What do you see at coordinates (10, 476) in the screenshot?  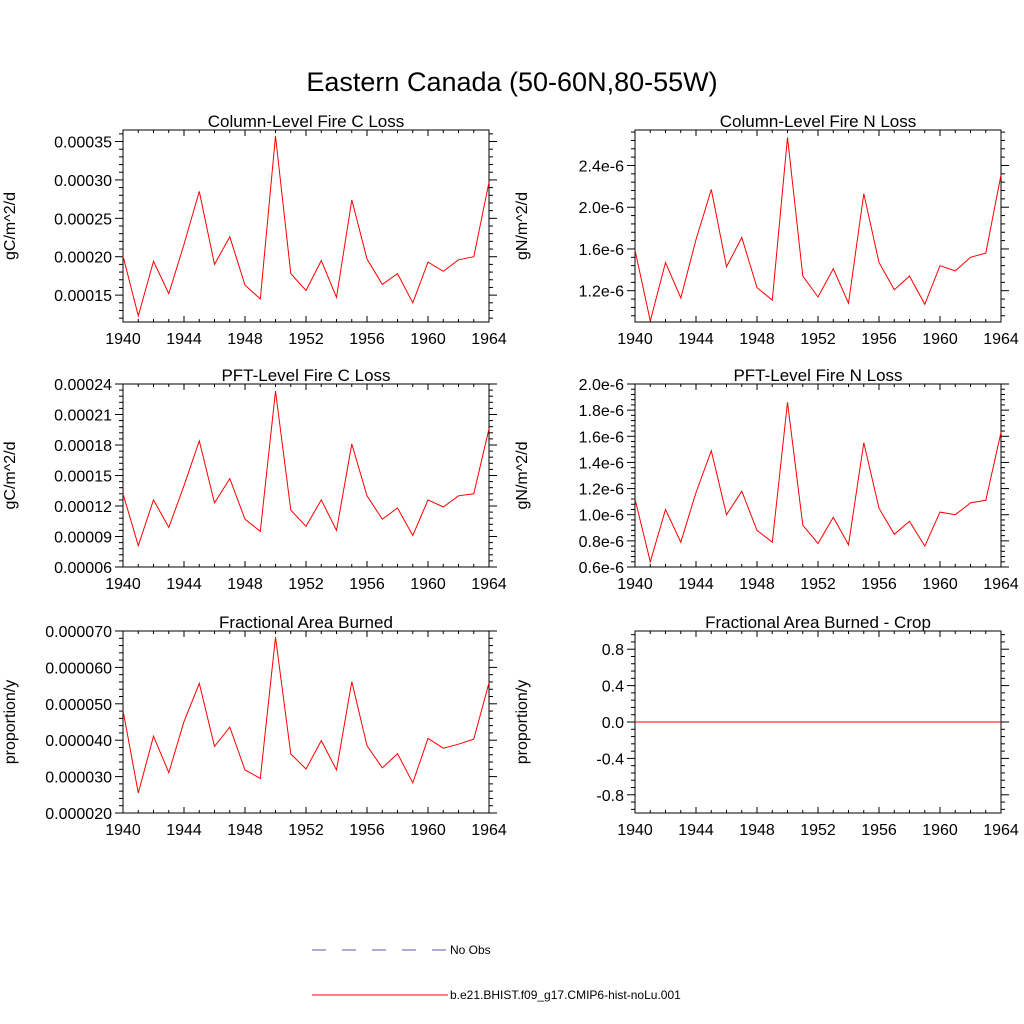 I see `y-axis-label: gC/m^2/d` at bounding box center [10, 476].